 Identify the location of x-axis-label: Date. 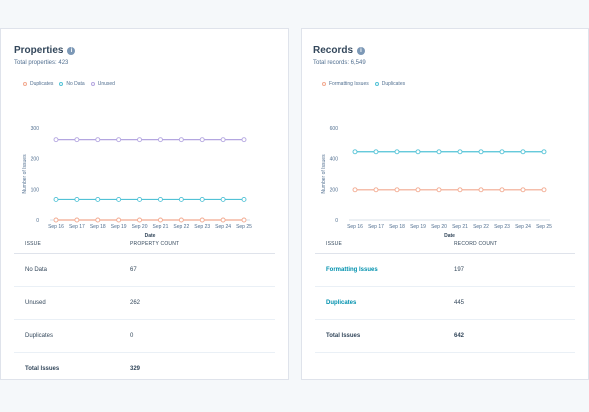
(150, 236).